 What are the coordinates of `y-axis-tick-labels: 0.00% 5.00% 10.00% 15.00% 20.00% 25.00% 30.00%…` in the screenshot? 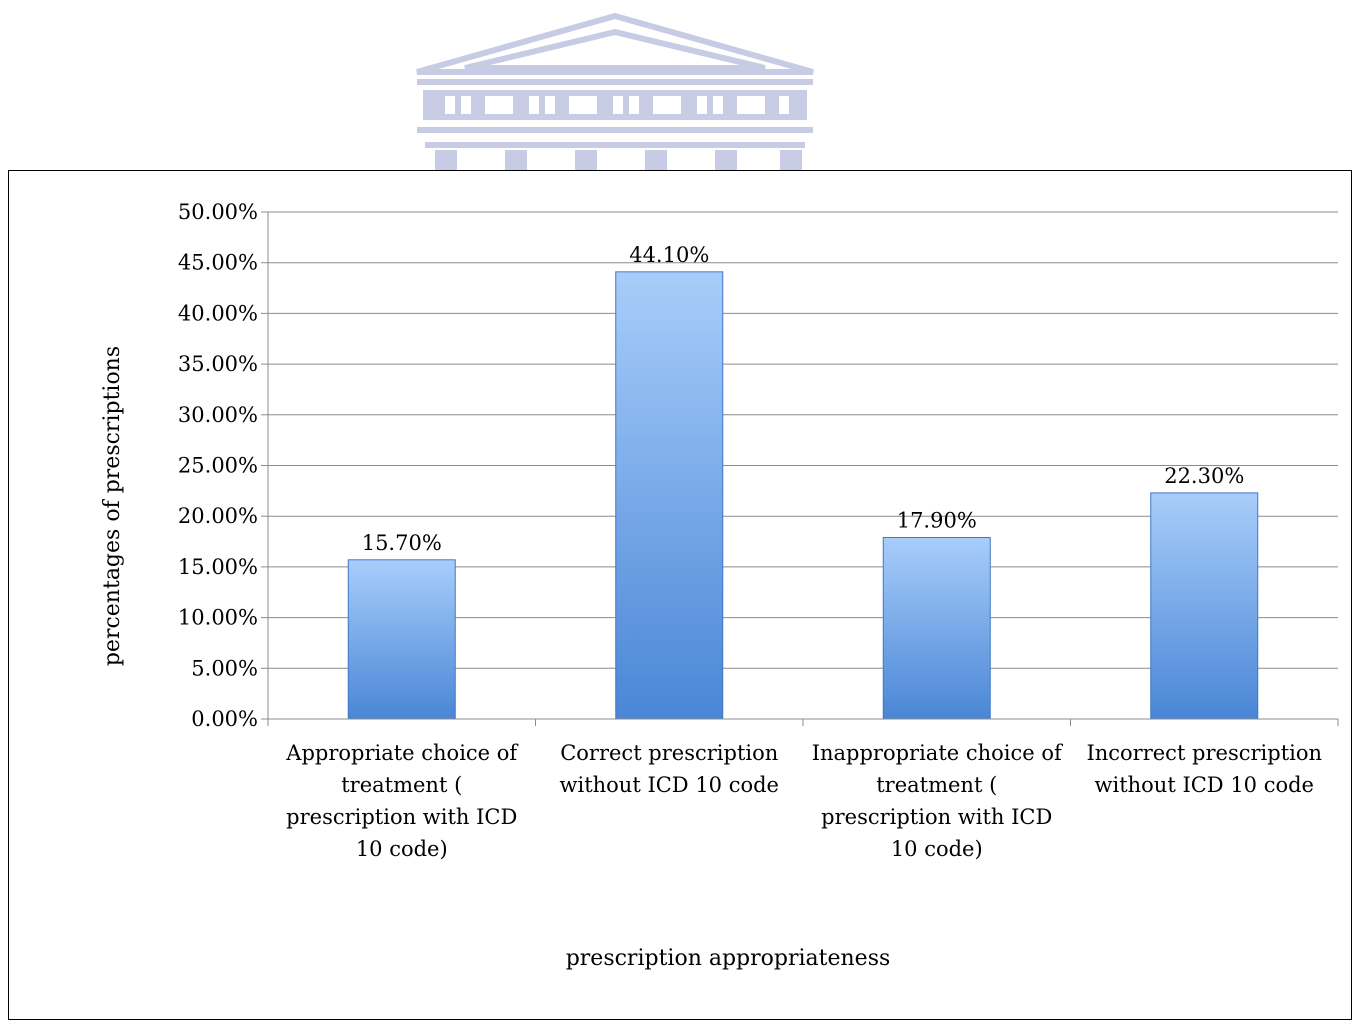 It's located at (218, 465).